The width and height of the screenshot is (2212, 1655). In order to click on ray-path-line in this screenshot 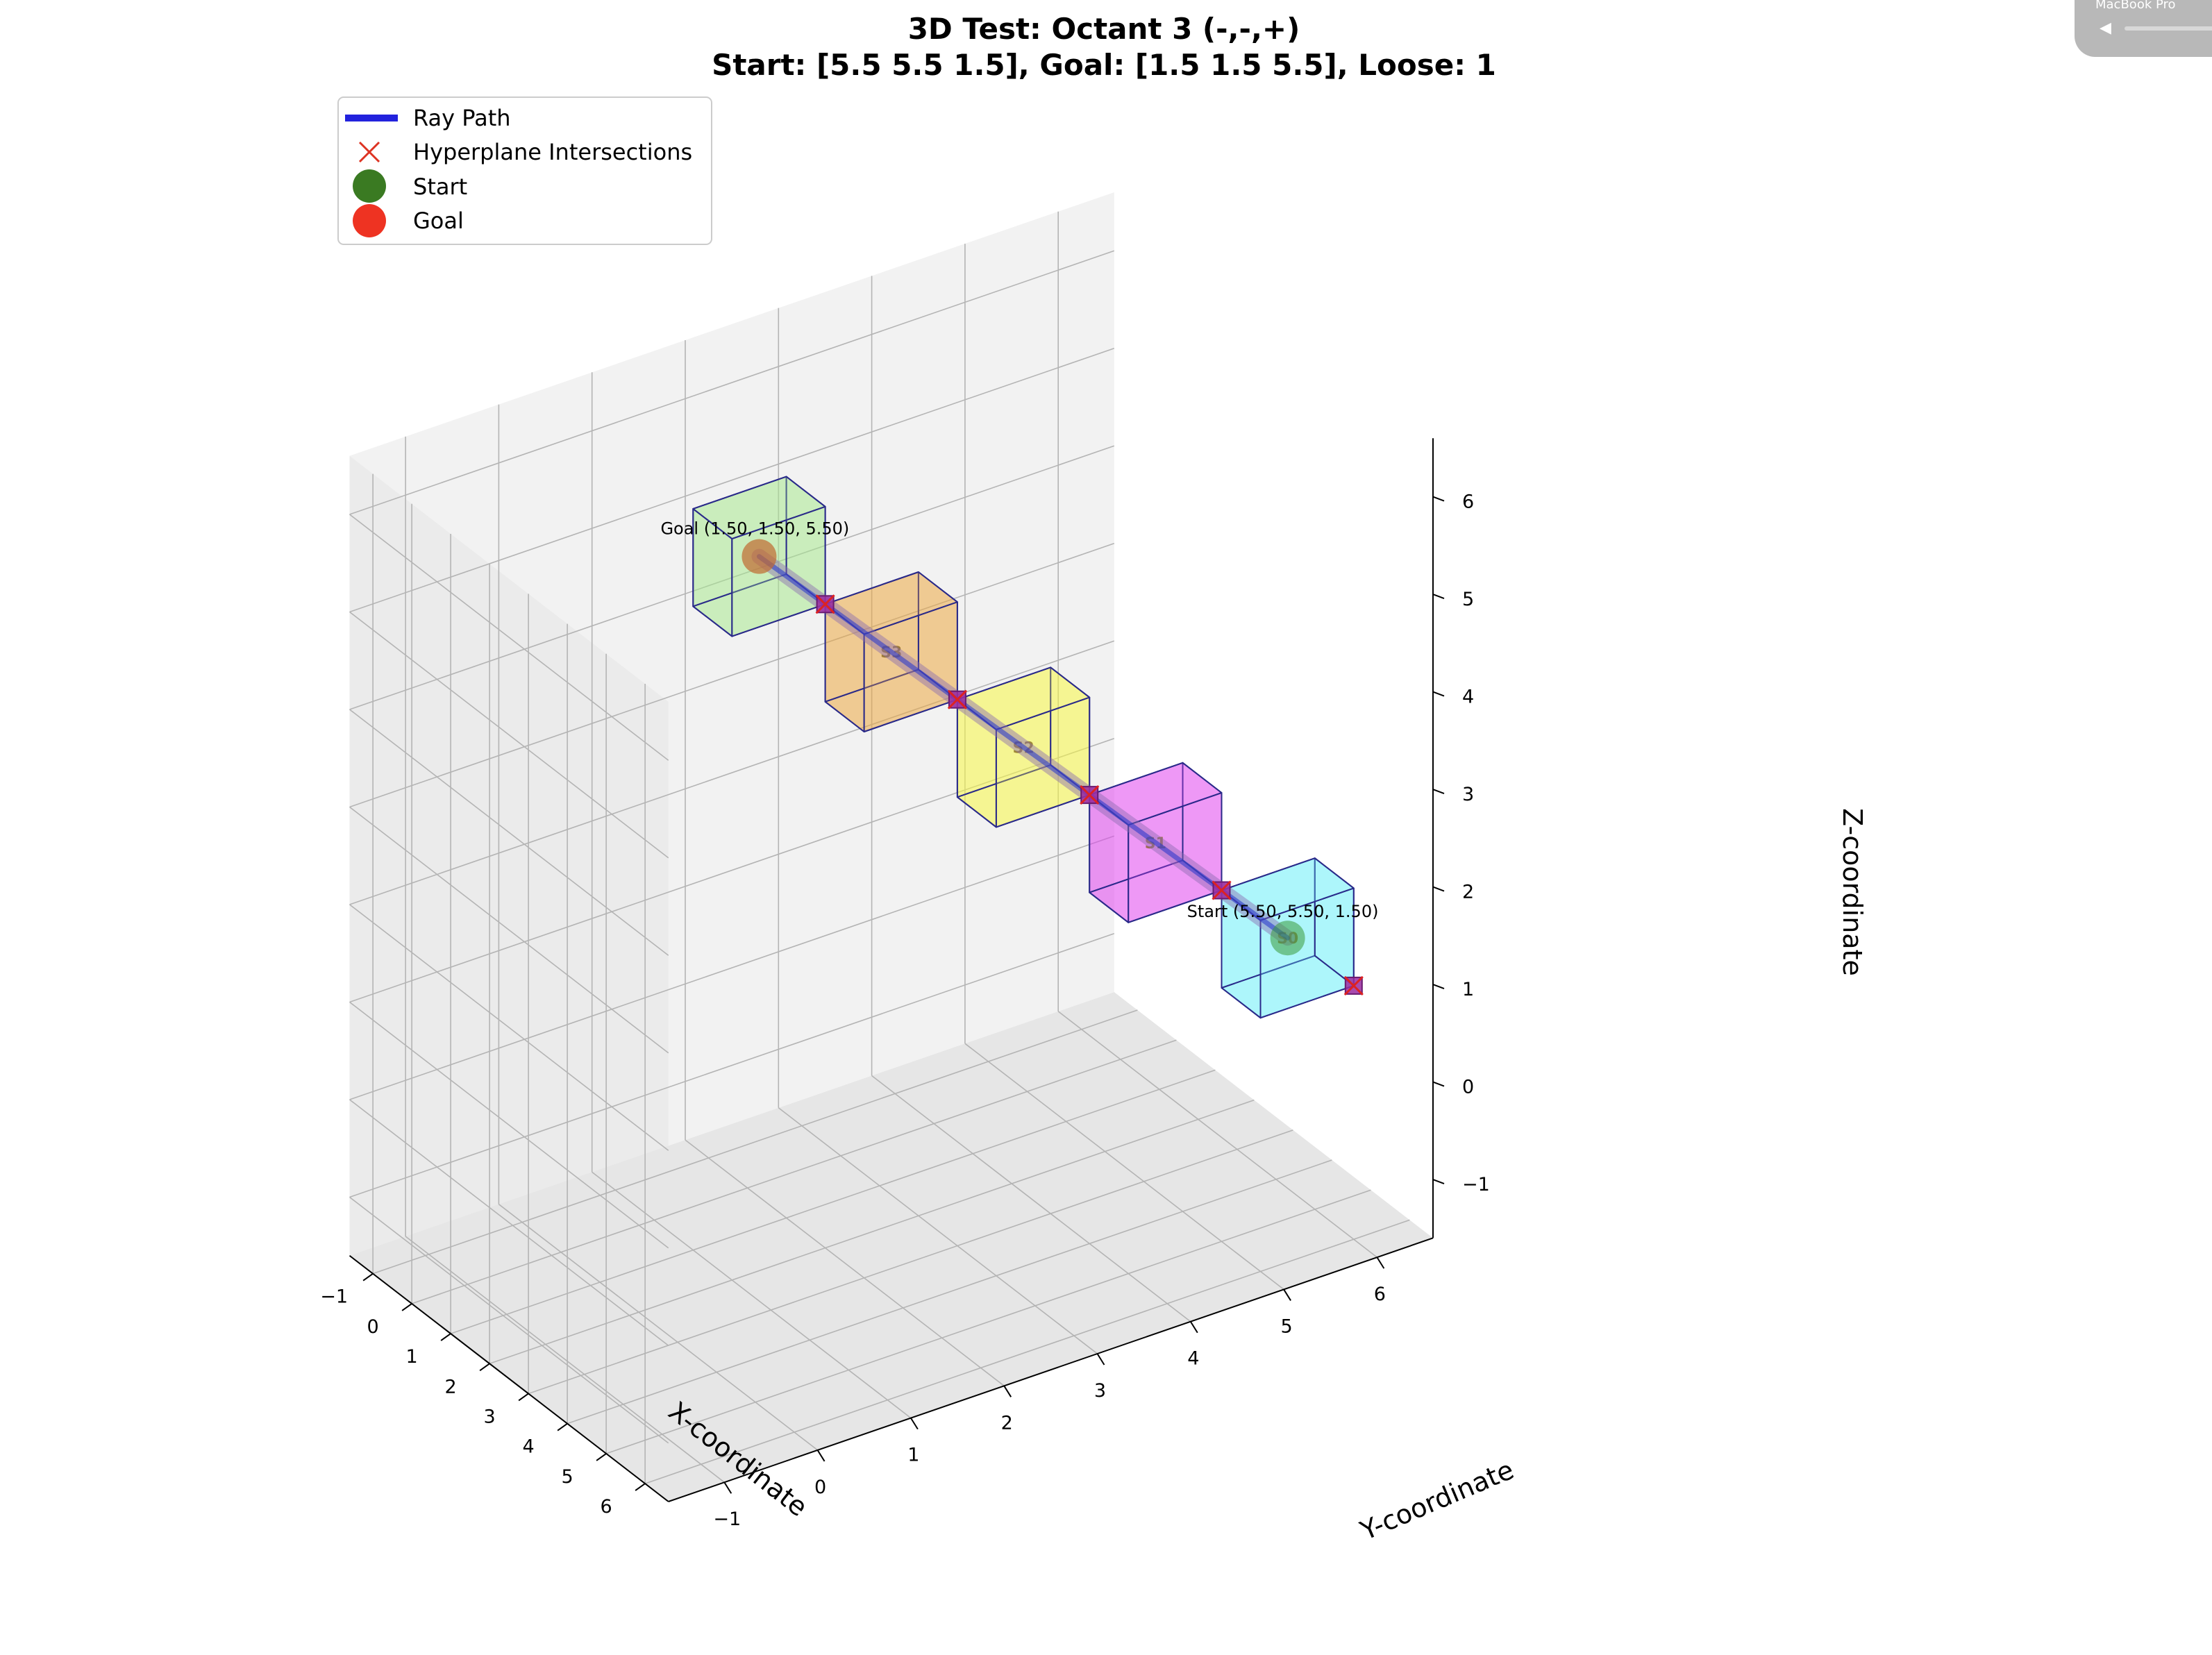, I will do `click(1023, 747)`.